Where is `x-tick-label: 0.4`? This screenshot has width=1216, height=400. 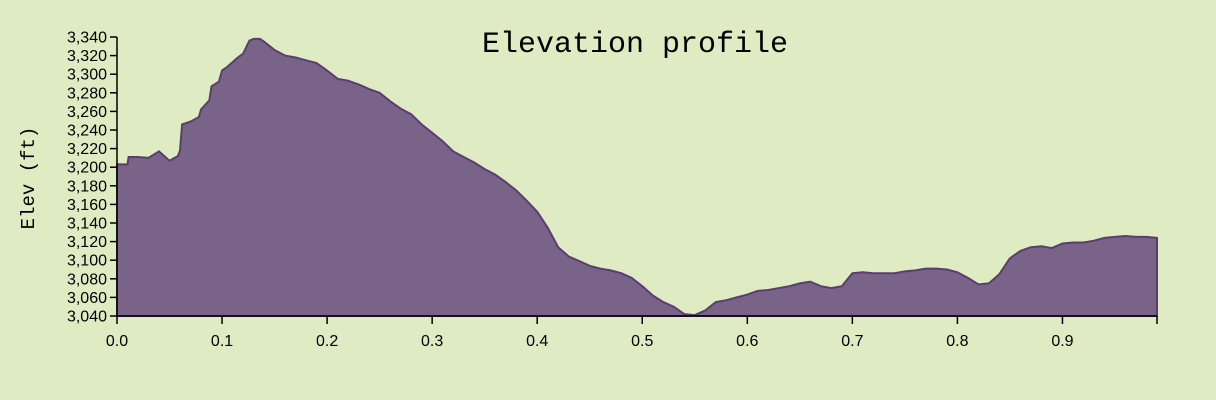
x-tick-label: 0.4 is located at coordinates (537, 341).